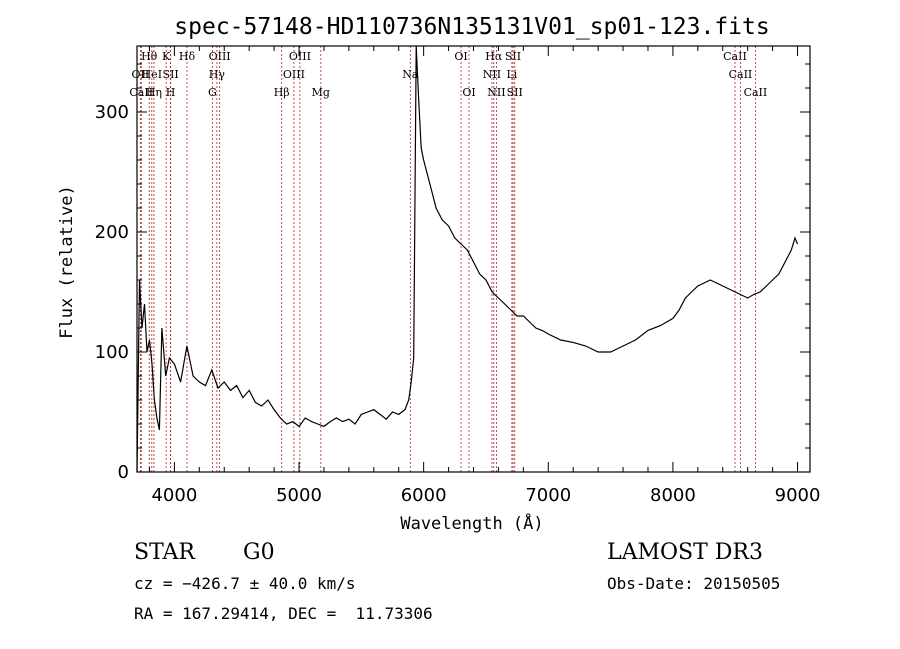 The width and height of the screenshot is (900, 649). Describe the element at coordinates (673, 495) in the screenshot. I see `x-tick-label-8000: 8000` at that location.